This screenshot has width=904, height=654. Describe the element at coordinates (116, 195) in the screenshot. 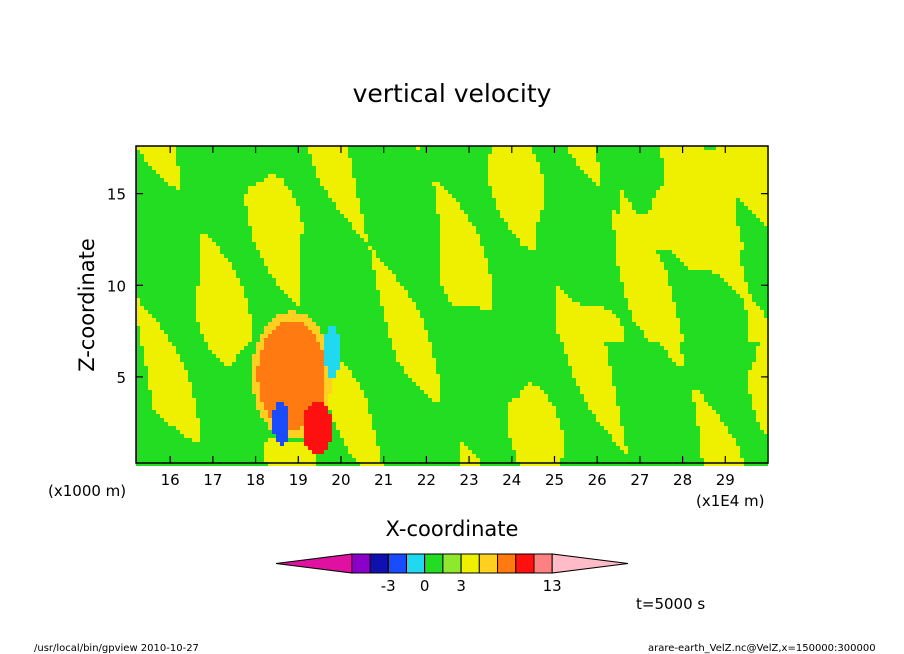

I see `y-tick-label-15: 15` at that location.